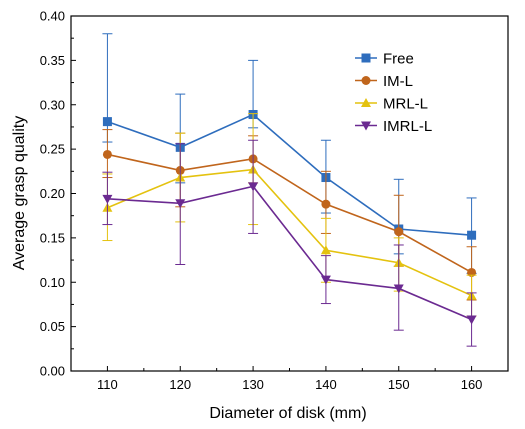 This screenshot has height=429, width=525. I want to click on legend-label: MRL-L, so click(405, 104).